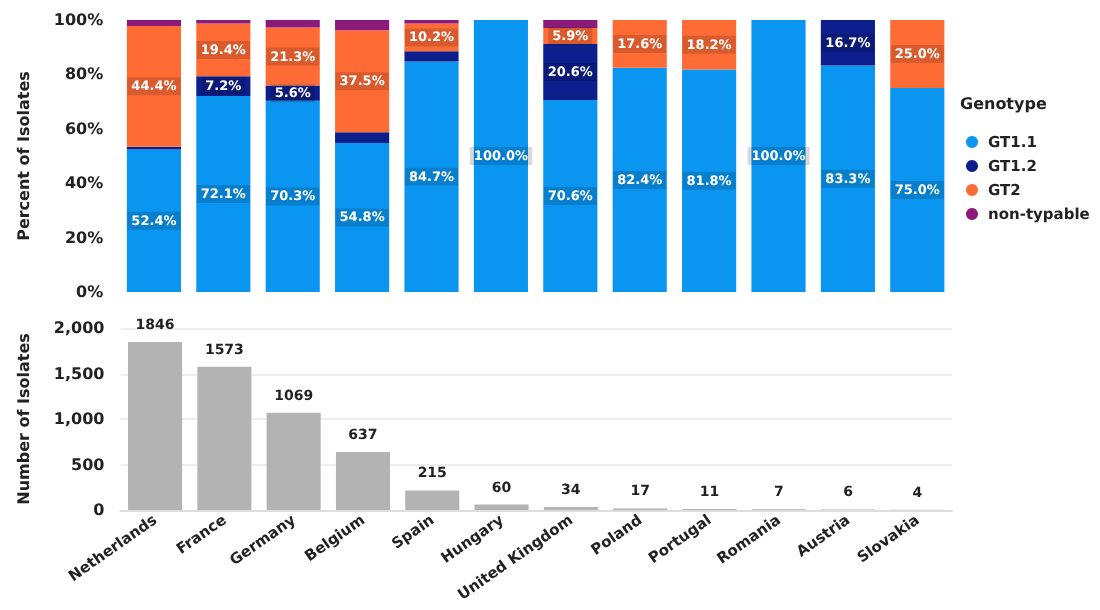 Image resolution: width=1100 pixels, height=610 pixels. I want to click on y-axis-title: Number of Isolates, so click(24, 418).